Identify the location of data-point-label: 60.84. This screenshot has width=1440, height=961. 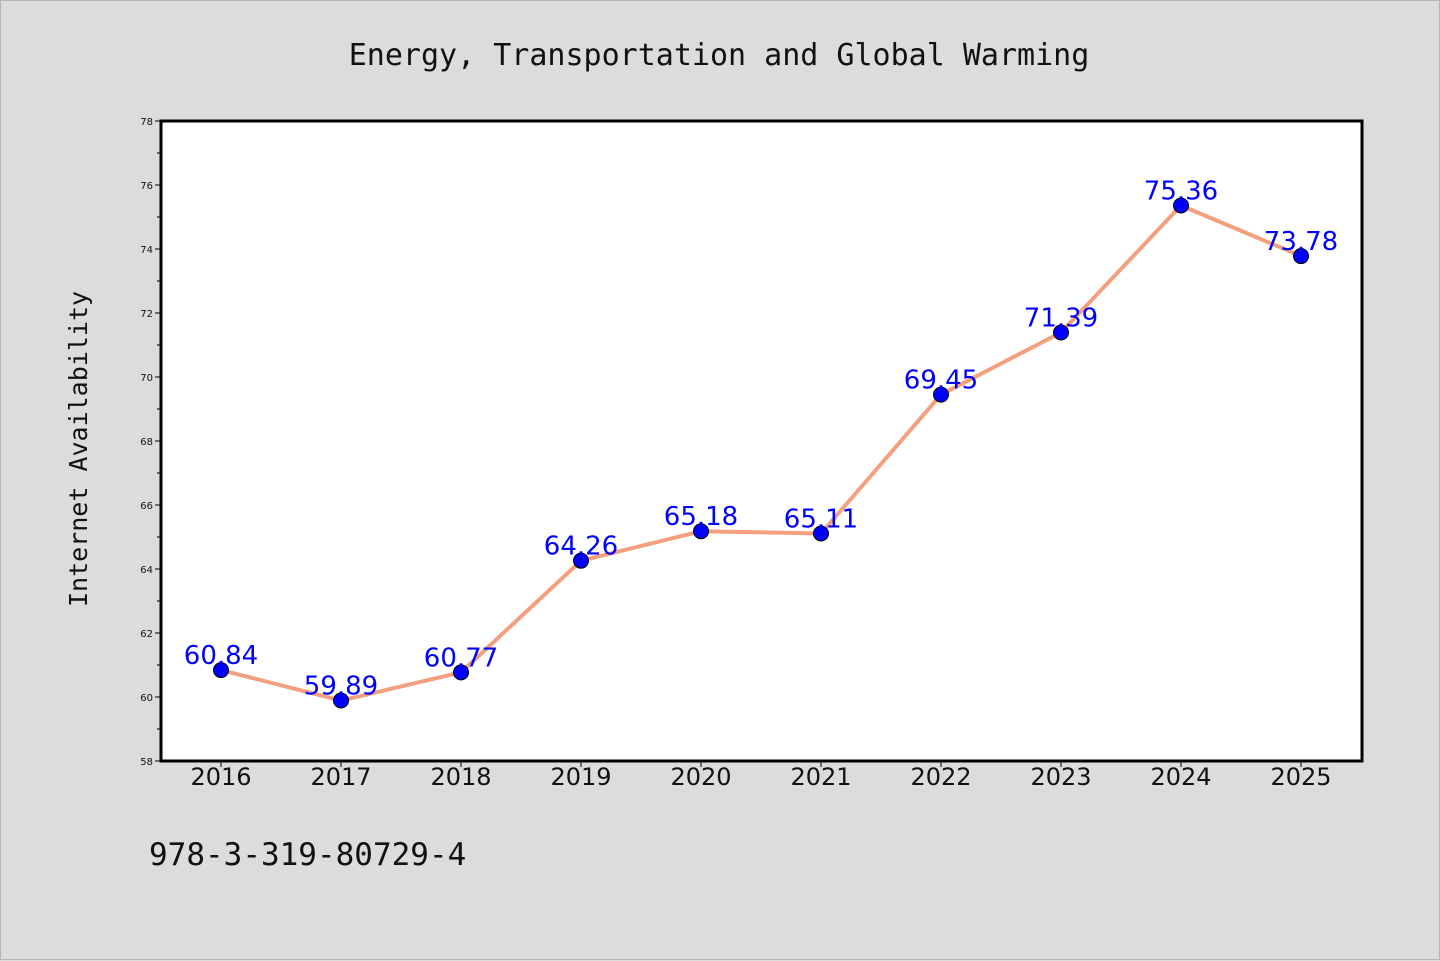
(221, 656).